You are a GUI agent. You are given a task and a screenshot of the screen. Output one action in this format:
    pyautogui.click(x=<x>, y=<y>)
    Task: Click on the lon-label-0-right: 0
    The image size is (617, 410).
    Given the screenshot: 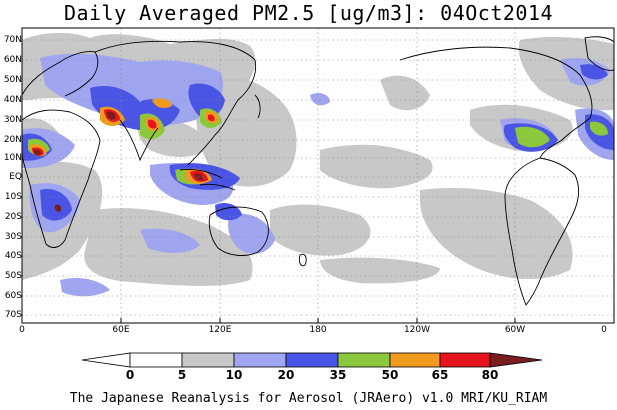 What is the action you would take?
    pyautogui.click(x=604, y=330)
    